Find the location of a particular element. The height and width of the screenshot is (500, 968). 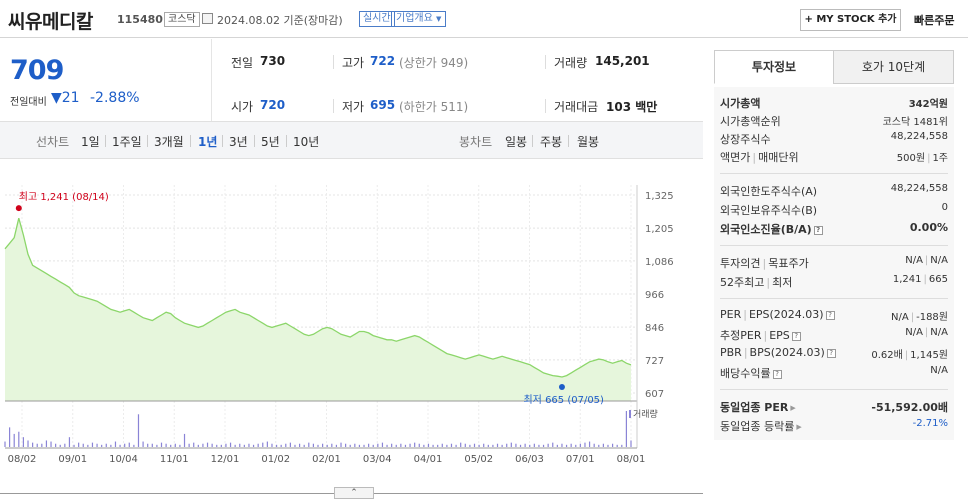

arrow-right-icon: ▶ is located at coordinates (799, 427).